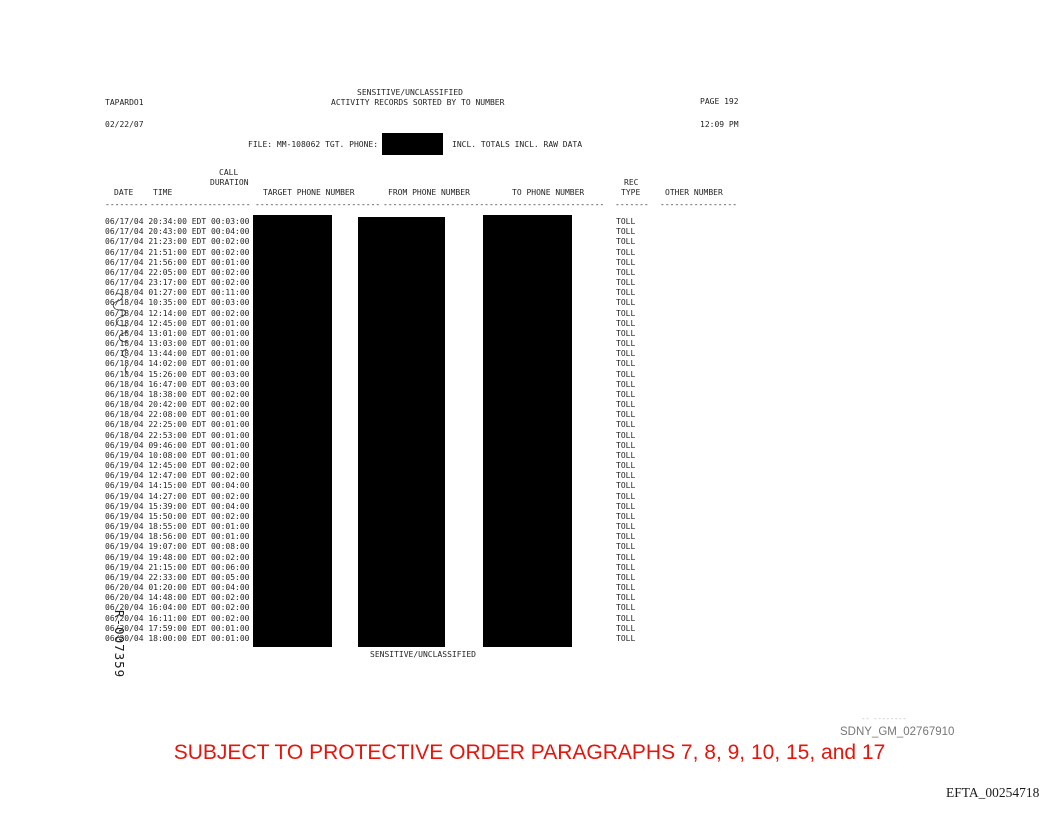  Describe the element at coordinates (231, 204) in the screenshot. I see `table-rule-segment: --------` at that location.